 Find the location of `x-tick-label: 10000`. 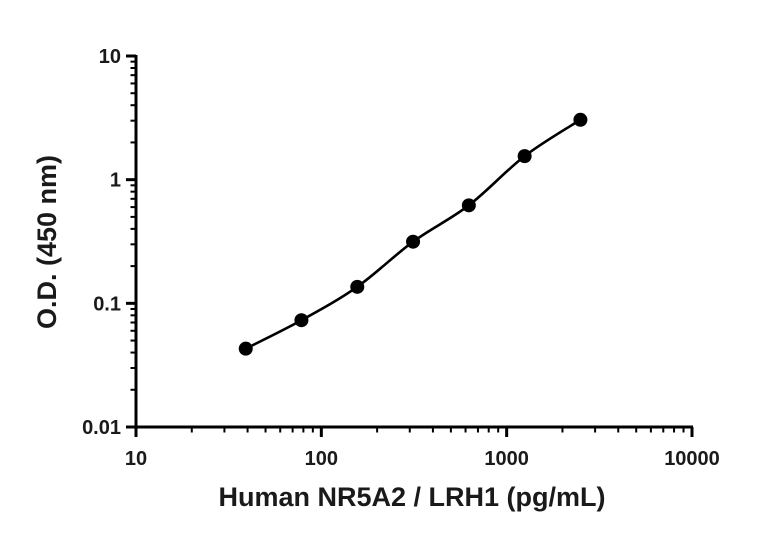

x-tick-label: 10000 is located at coordinates (692, 459).